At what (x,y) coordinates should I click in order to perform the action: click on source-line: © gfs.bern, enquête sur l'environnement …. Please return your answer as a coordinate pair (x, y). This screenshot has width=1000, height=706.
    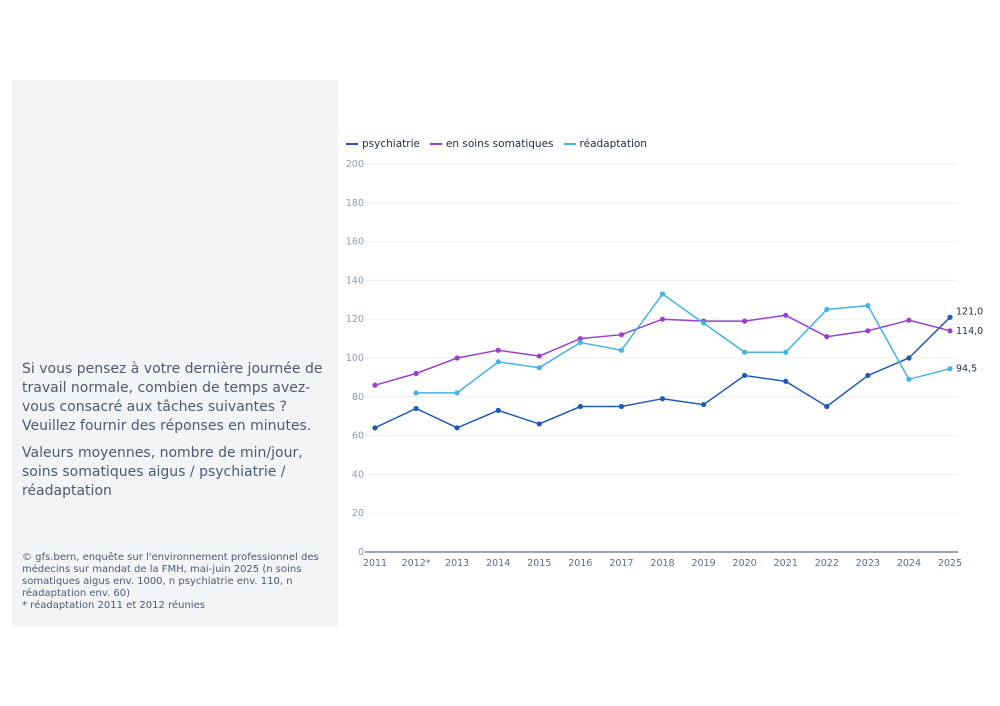
    Looking at the image, I should click on (170, 575).